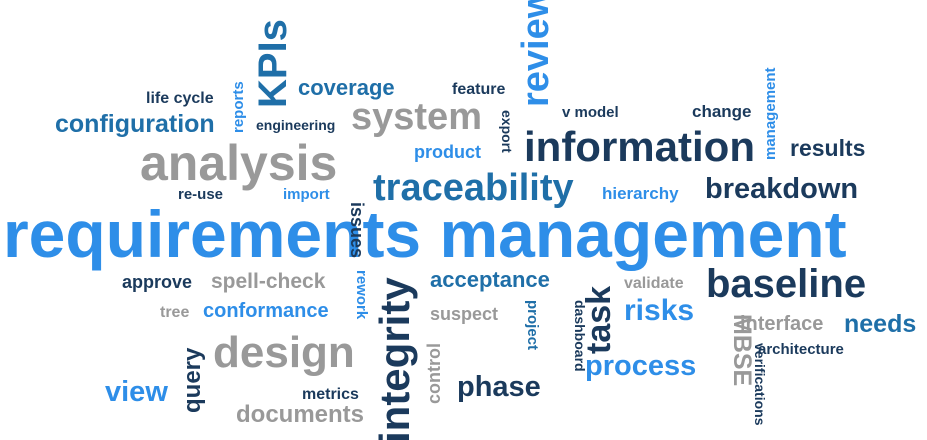  I want to click on word-validate: validate, so click(654, 283).